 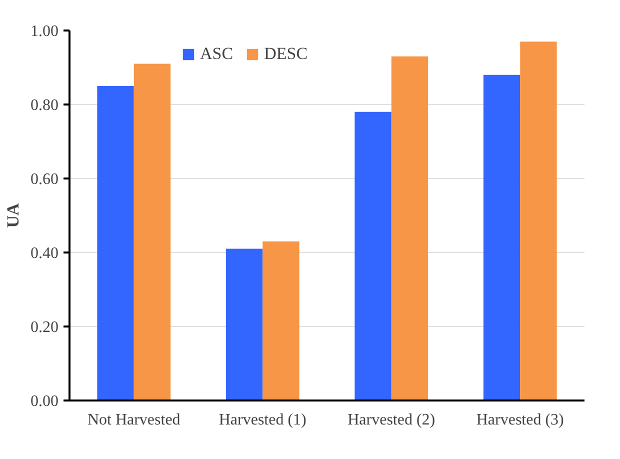 I want to click on y-tick-label: 1.00, so click(x=44, y=31).